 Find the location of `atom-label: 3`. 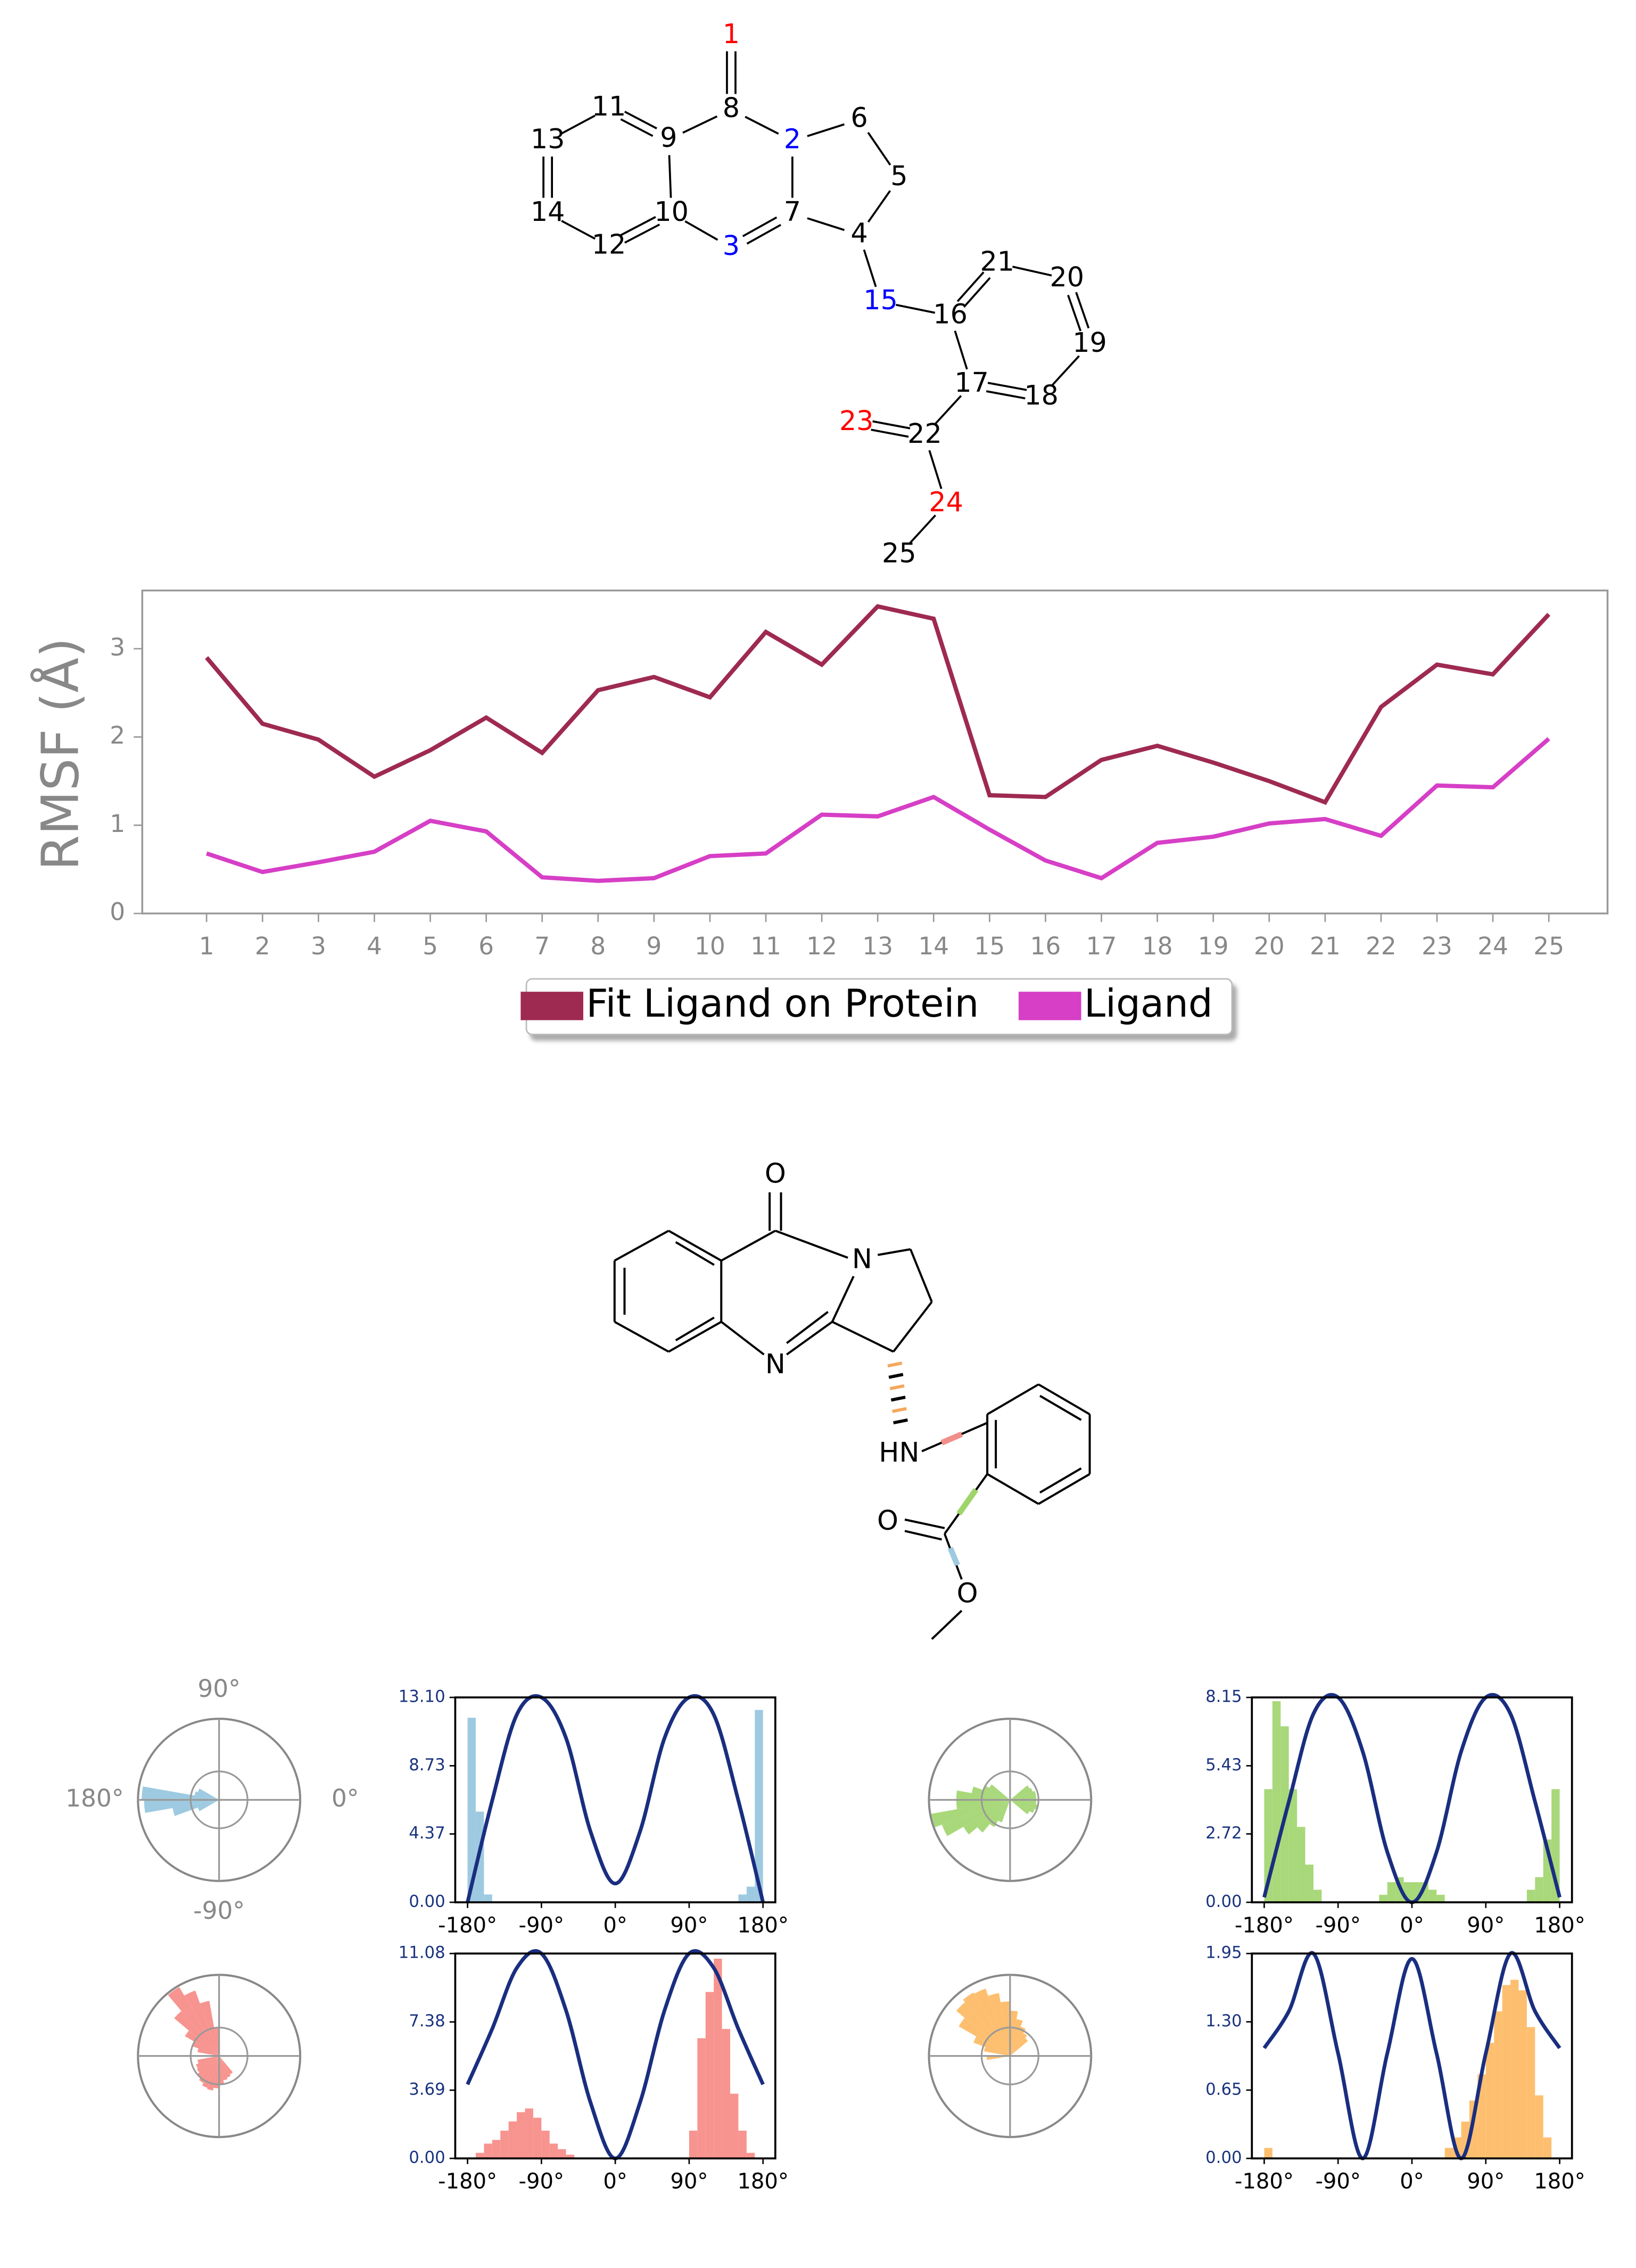

atom-label: 3 is located at coordinates (731, 245).